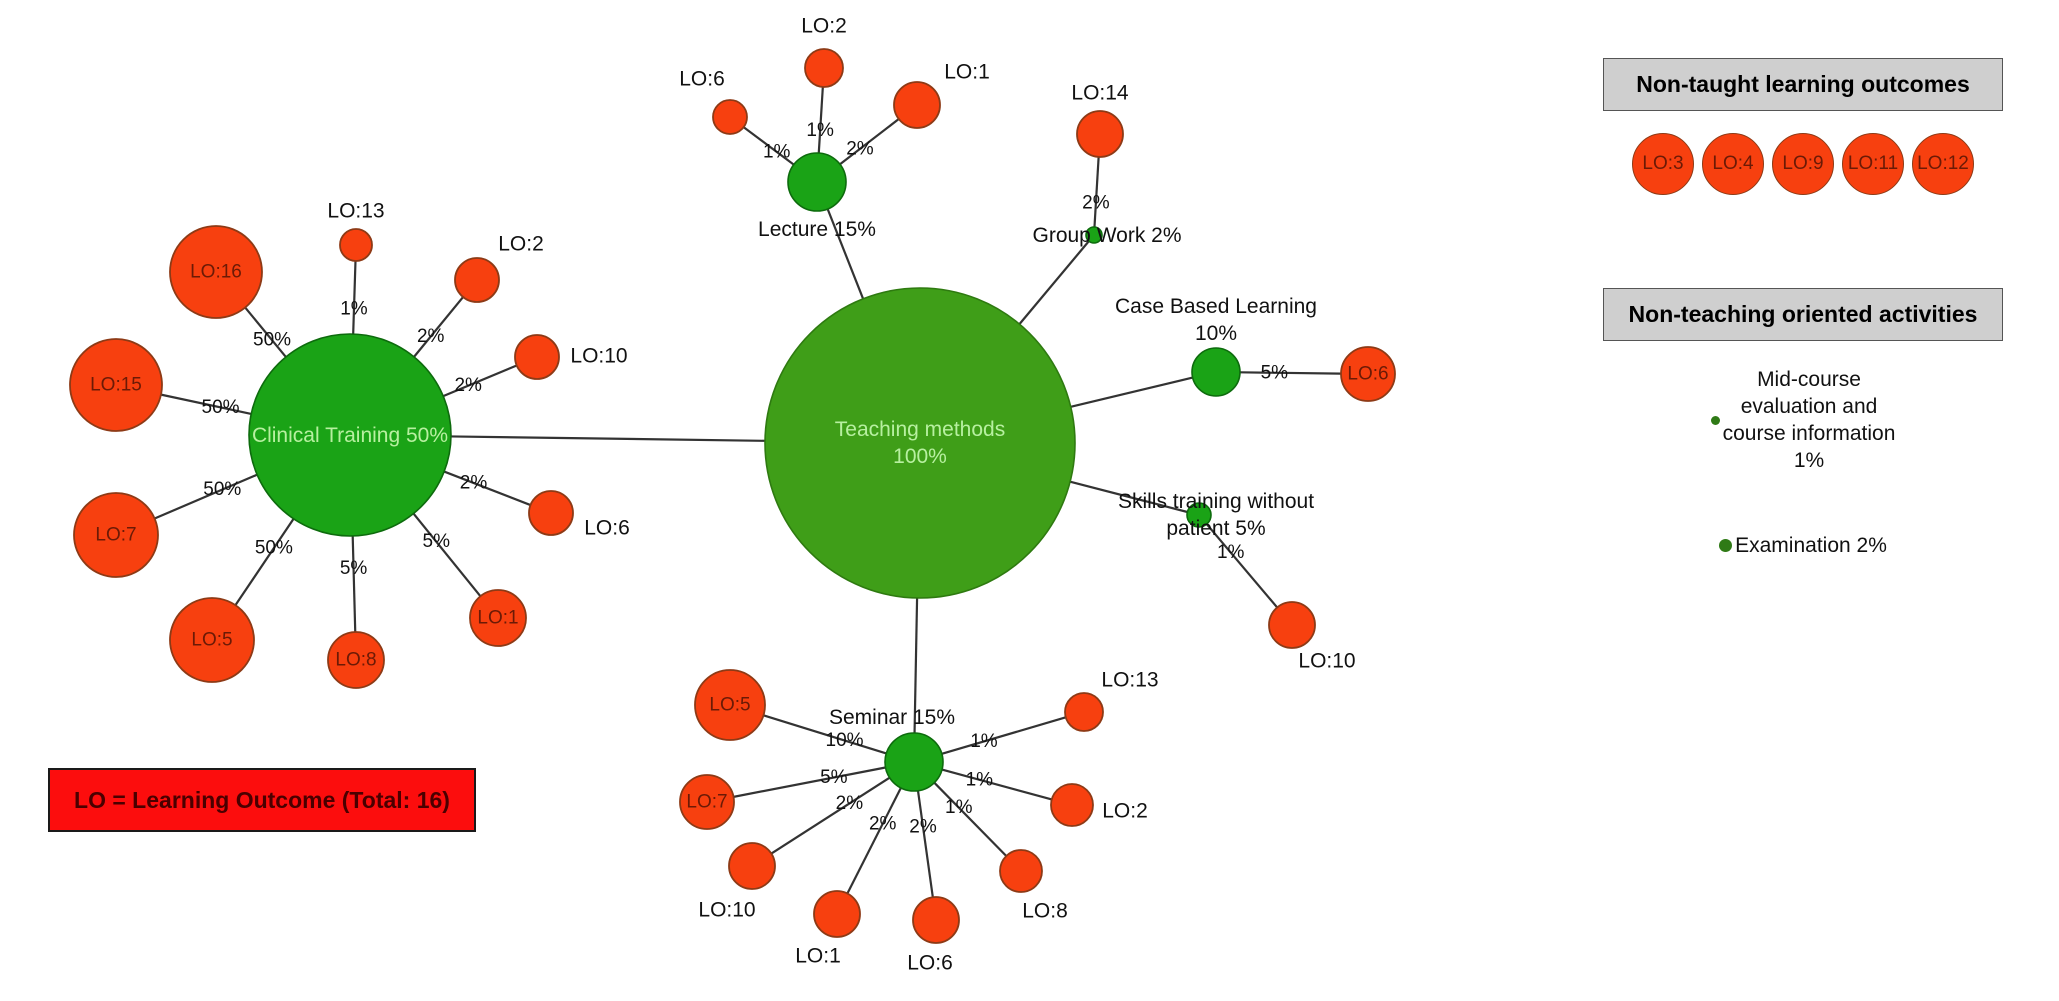 This screenshot has height=1001, width=2059. I want to click on lo-node-LO14-groupwork, so click(1100, 134).